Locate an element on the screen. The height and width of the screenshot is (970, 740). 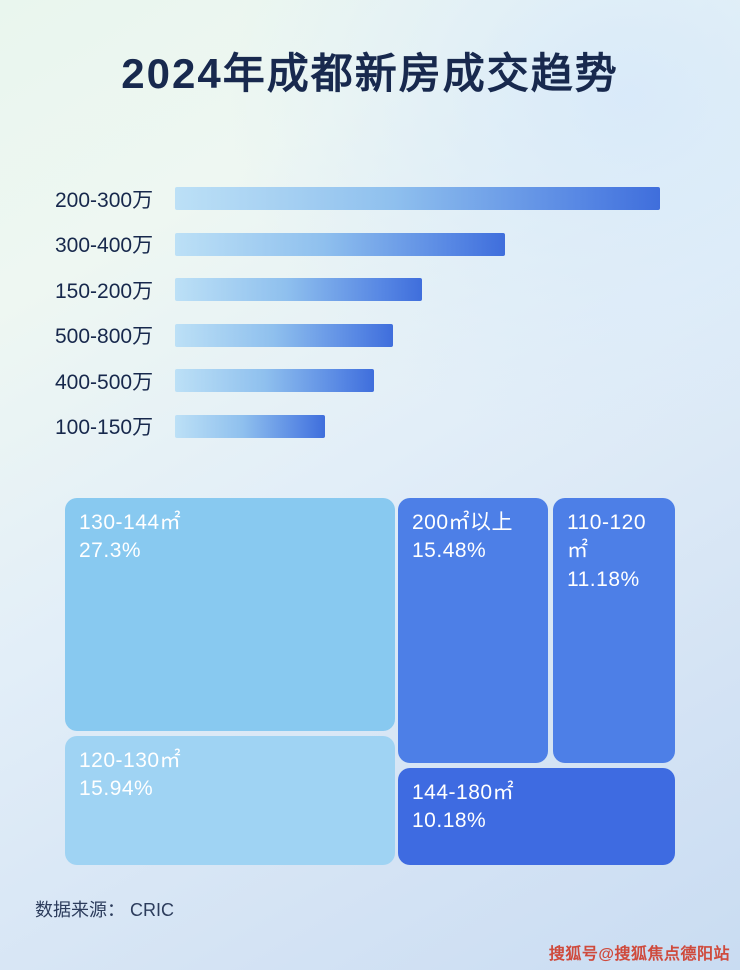
treemap-label: 130-144㎡ is located at coordinates (130, 522).